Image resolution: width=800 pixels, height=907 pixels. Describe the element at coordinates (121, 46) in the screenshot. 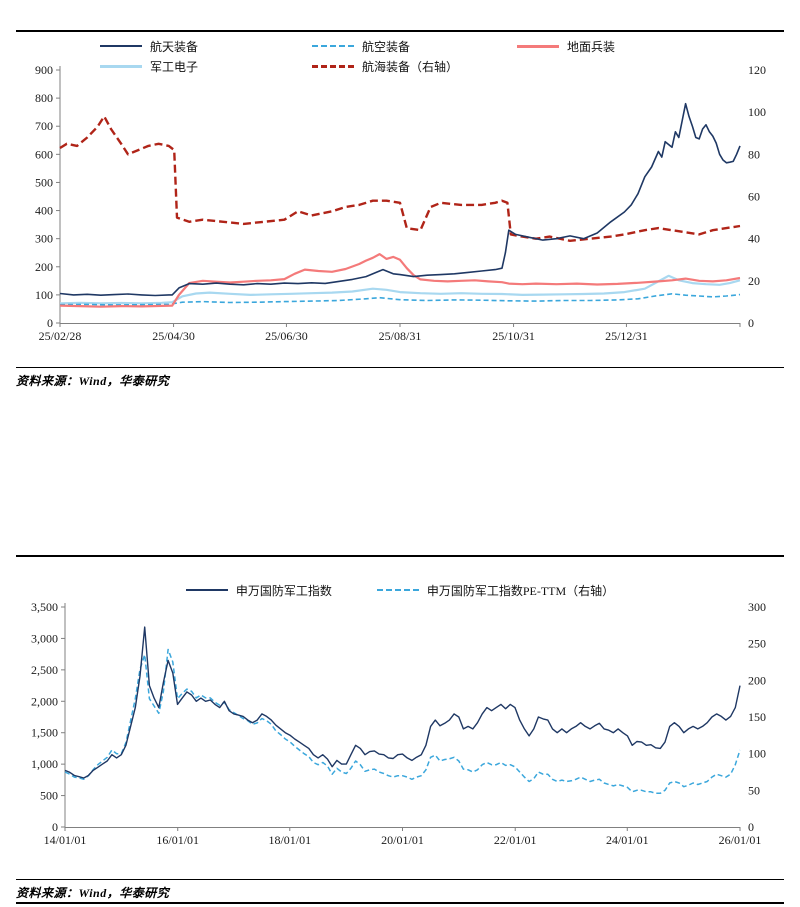

I see `legend-swatch-aerospace-equipment` at that location.